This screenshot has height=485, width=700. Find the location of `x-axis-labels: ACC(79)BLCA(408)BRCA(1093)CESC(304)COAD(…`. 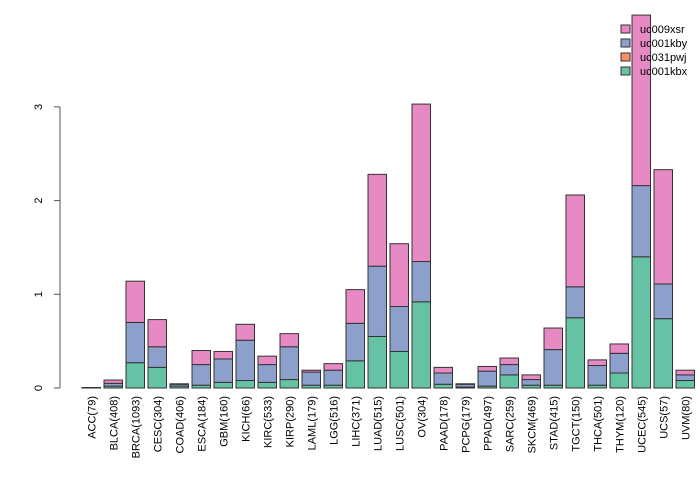

x-axis-labels: ACC(79)BLCA(408)BRCA(1093)CESC(304)COAD(… is located at coordinates (389, 427).